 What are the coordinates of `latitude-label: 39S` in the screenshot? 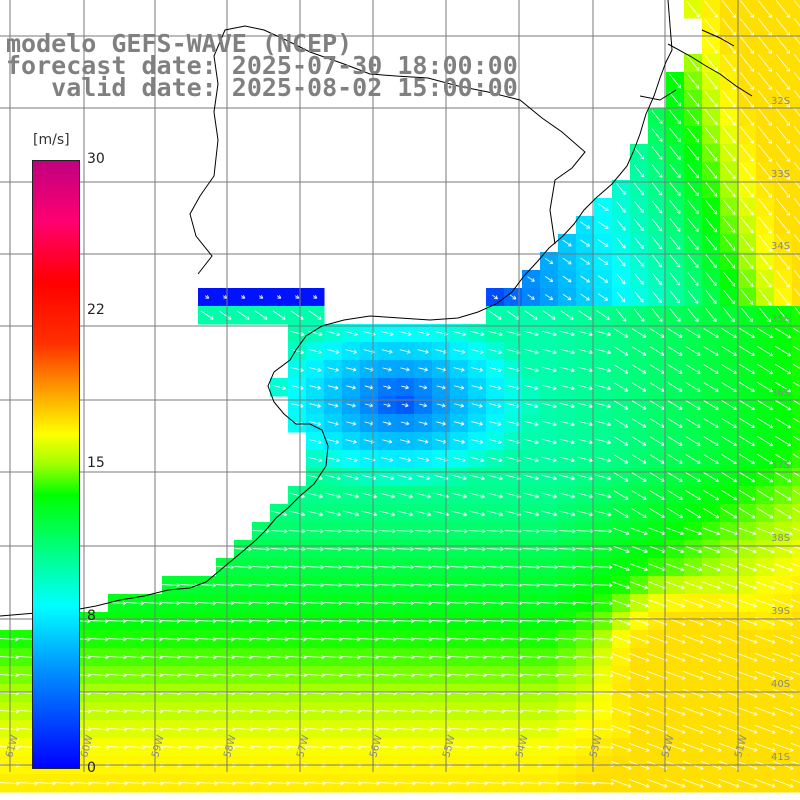 It's located at (780, 611).